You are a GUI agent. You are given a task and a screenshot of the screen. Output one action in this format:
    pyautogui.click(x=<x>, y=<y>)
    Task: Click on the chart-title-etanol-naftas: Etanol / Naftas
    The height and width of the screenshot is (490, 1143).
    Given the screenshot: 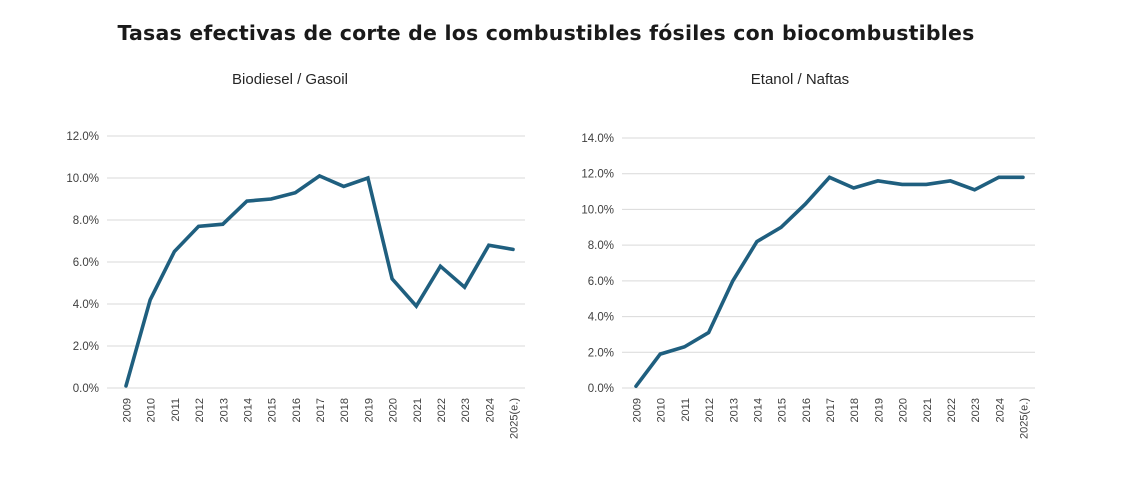 What is the action you would take?
    pyautogui.click(x=800, y=79)
    